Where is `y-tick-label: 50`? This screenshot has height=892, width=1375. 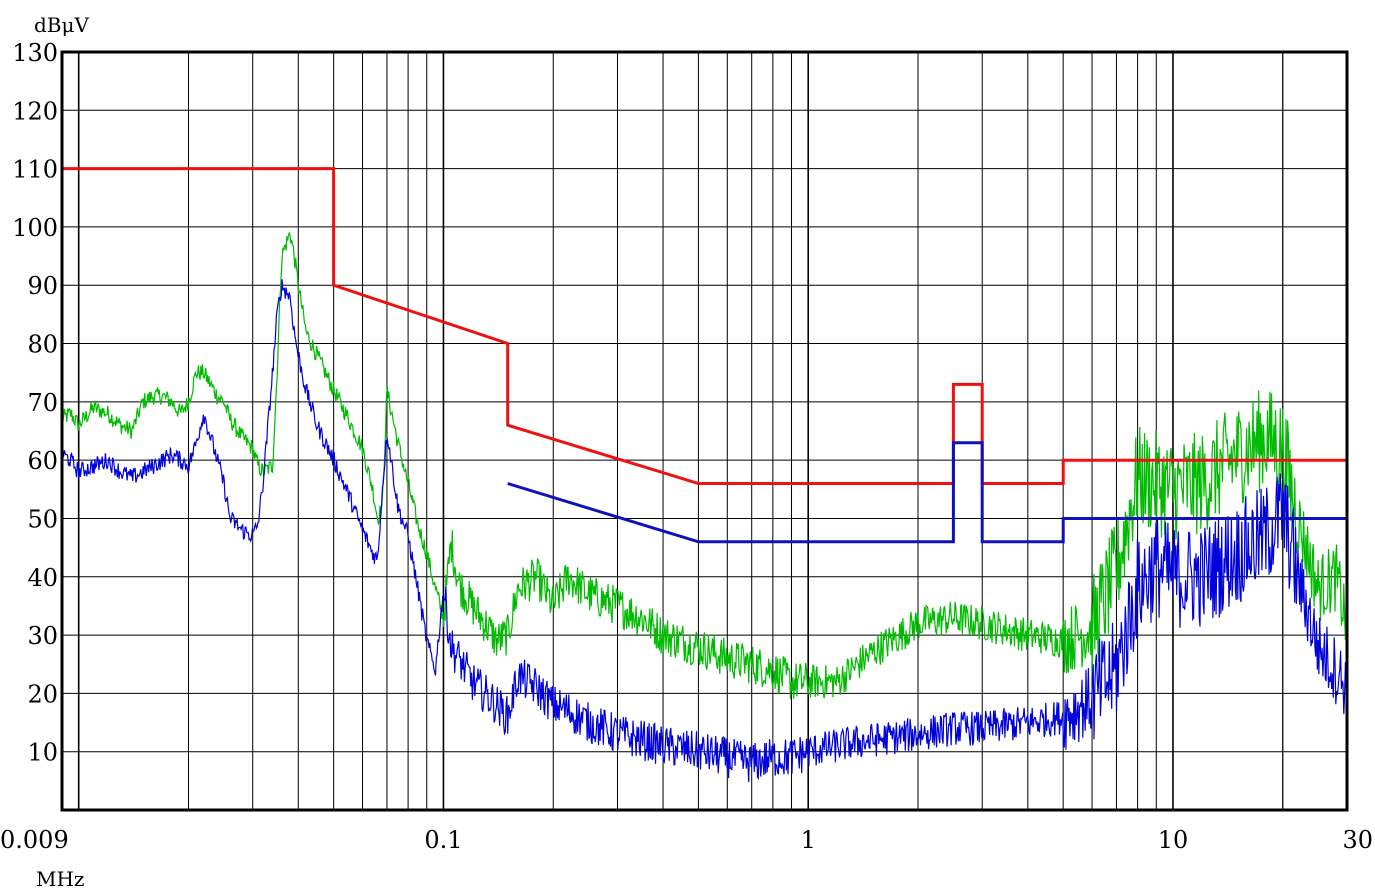 y-tick-label: 50 is located at coordinates (42, 519).